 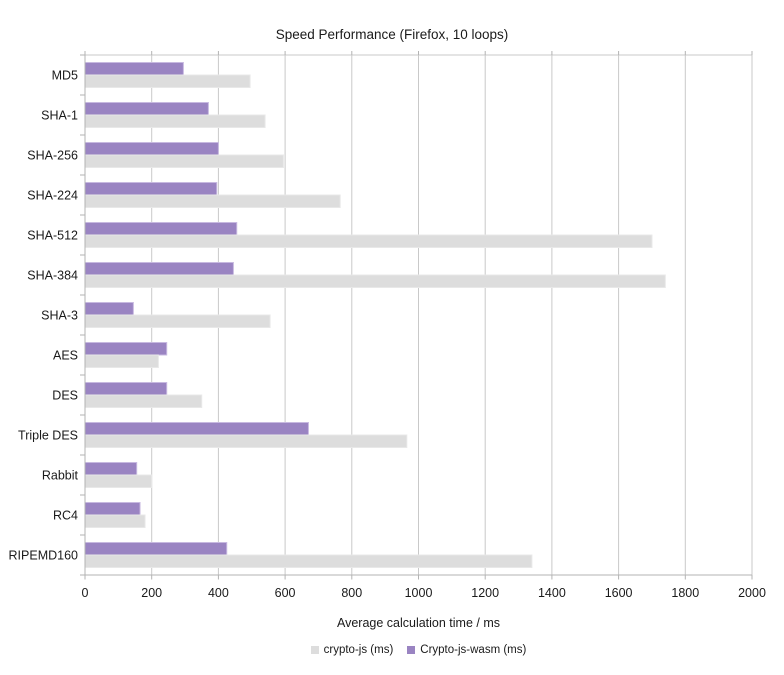 I want to click on category-label: RIPEMD160, so click(x=44, y=556).